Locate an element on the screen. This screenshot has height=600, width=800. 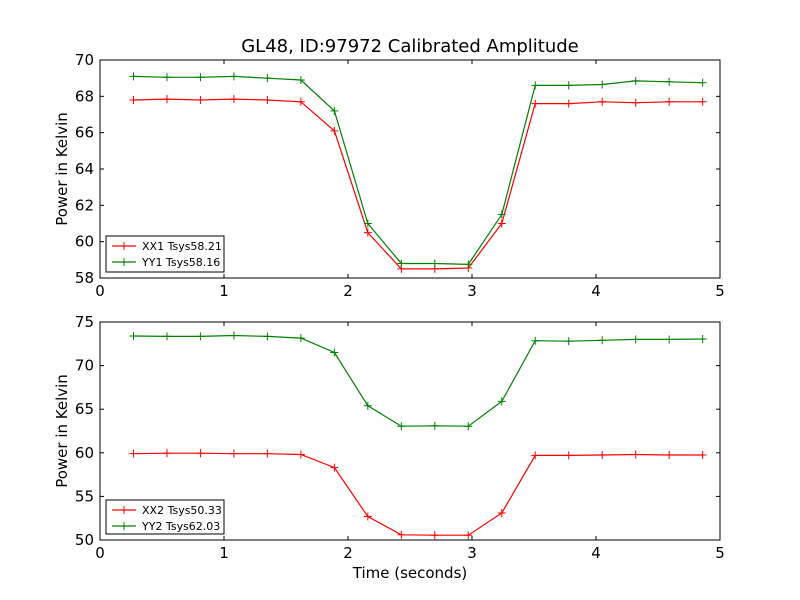
y-tick-label: 75 is located at coordinates (84, 322).